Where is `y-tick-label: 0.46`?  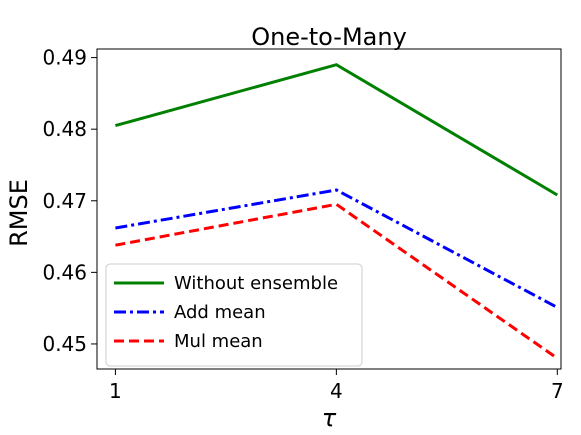 y-tick-label: 0.46 is located at coordinates (64, 272).